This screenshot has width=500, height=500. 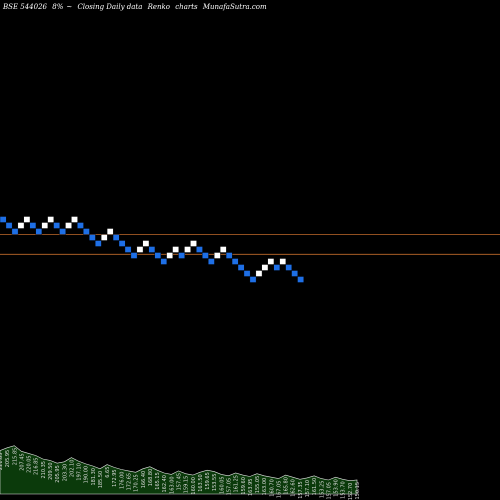 I want to click on change: 8%, so click(x=58, y=7).